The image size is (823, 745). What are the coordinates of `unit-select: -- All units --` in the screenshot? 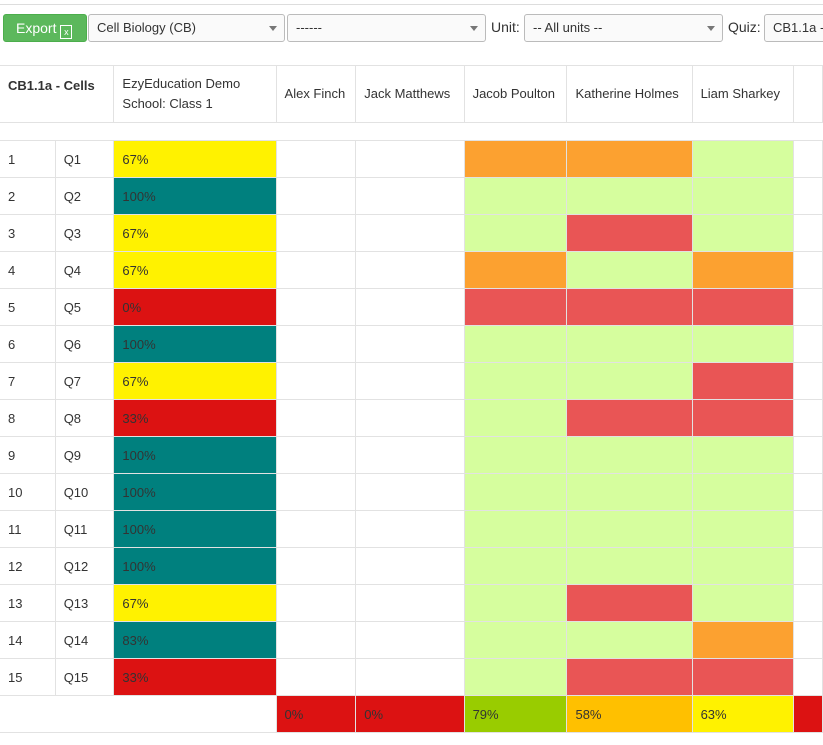 It's located at (623, 28).